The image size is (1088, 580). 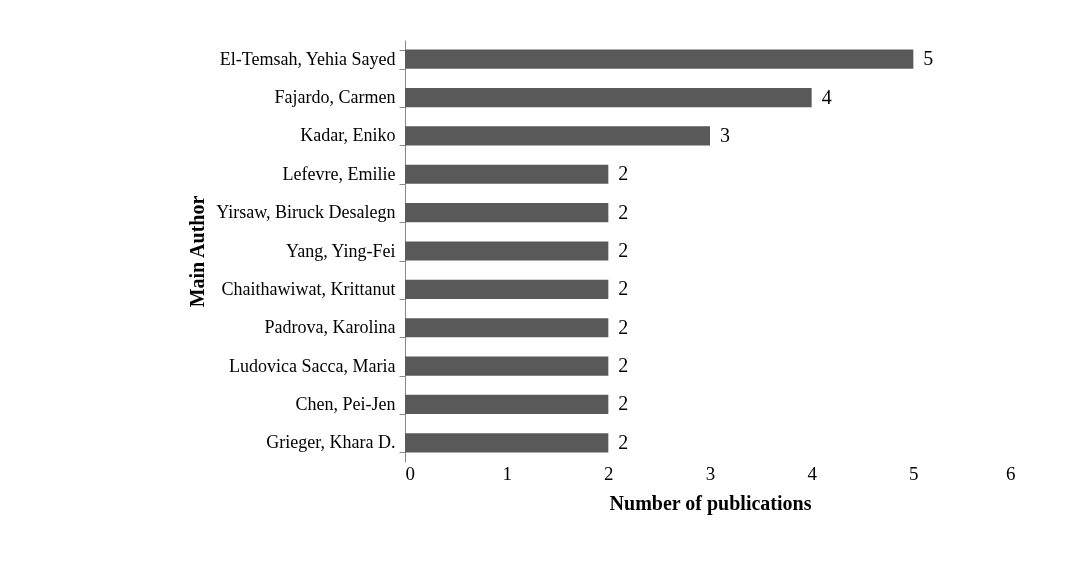 What do you see at coordinates (345, 403) in the screenshot?
I see `y-tick-label: Chen, Pei-Jen` at bounding box center [345, 403].